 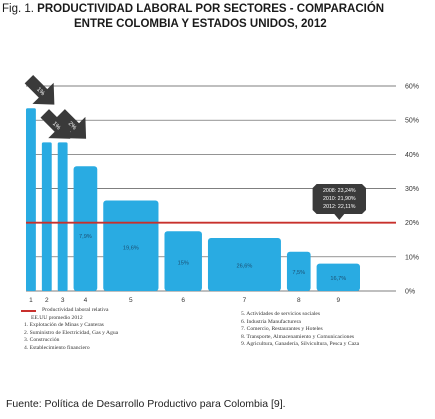 What do you see at coordinates (31, 300) in the screenshot?
I see `x-tick-label: 1` at bounding box center [31, 300].